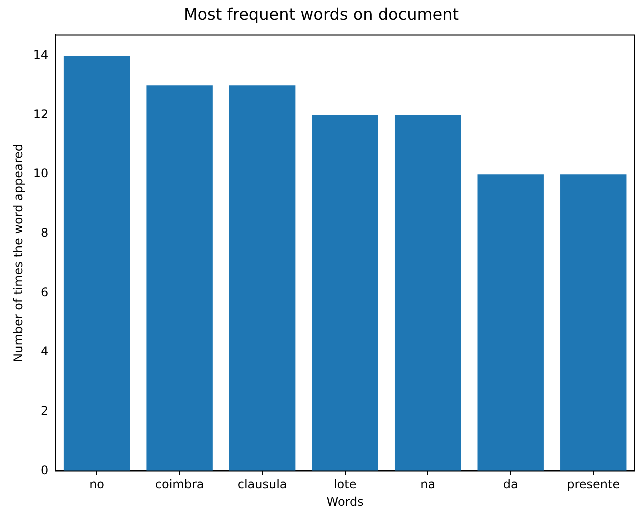 The width and height of the screenshot is (635, 514). I want to click on y-tick-label: 8, so click(45, 233).